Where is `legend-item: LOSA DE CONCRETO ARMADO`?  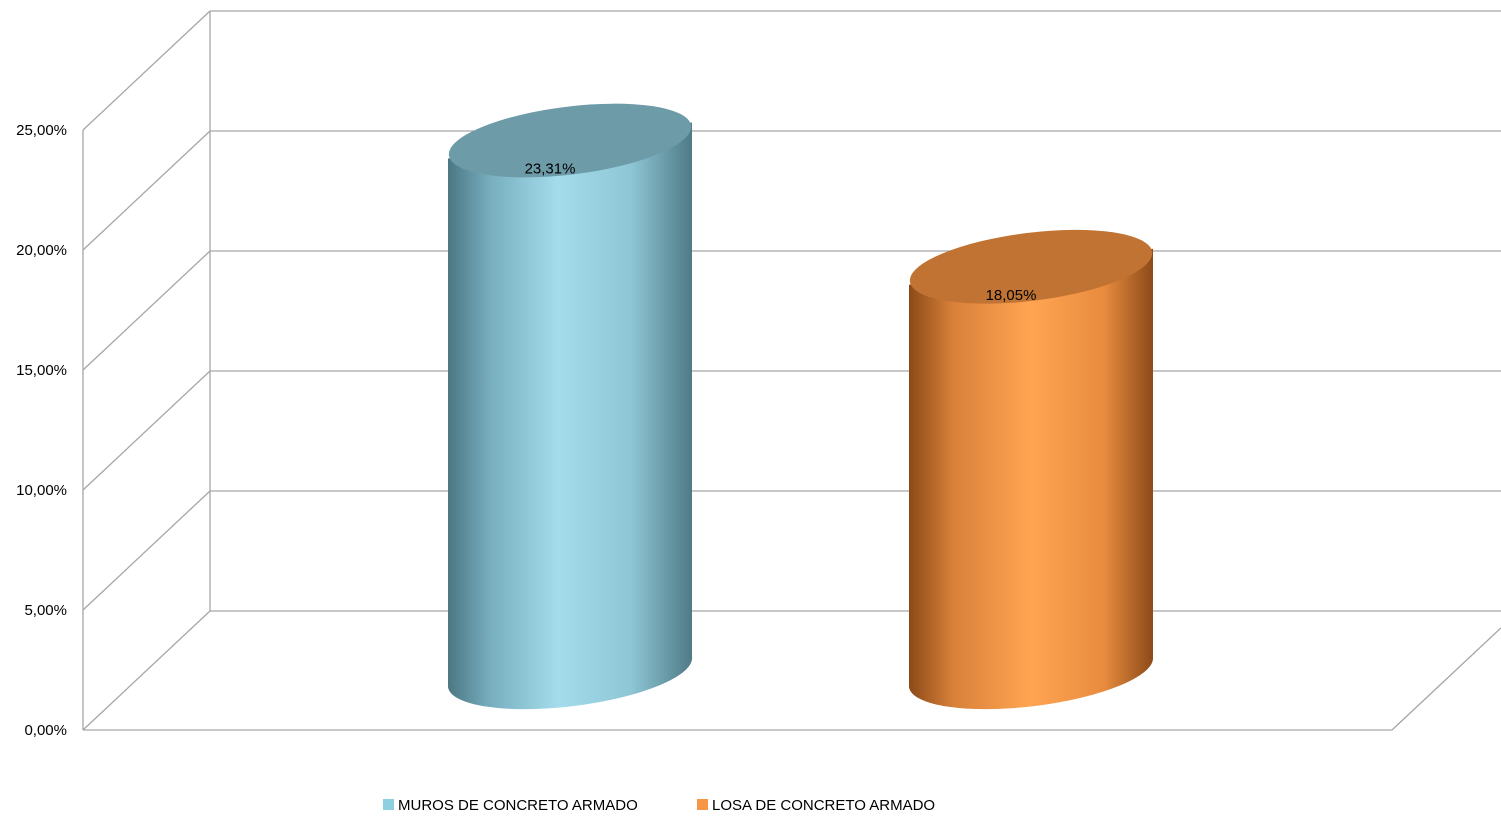 legend-item: LOSA DE CONCRETO ARMADO is located at coordinates (816, 805).